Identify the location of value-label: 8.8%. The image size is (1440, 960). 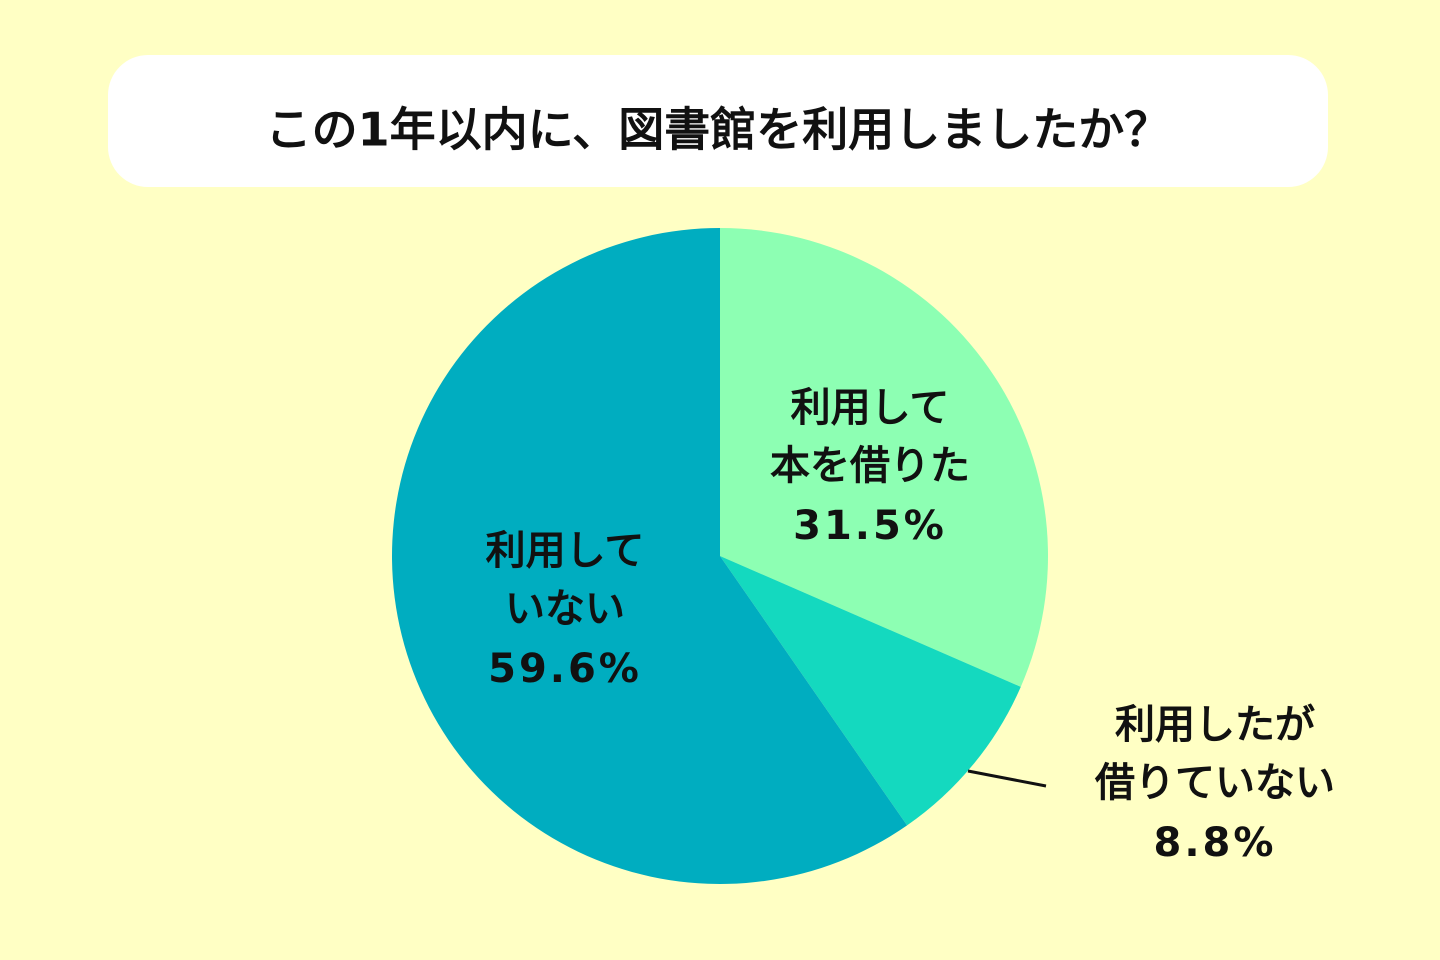
(1215, 843).